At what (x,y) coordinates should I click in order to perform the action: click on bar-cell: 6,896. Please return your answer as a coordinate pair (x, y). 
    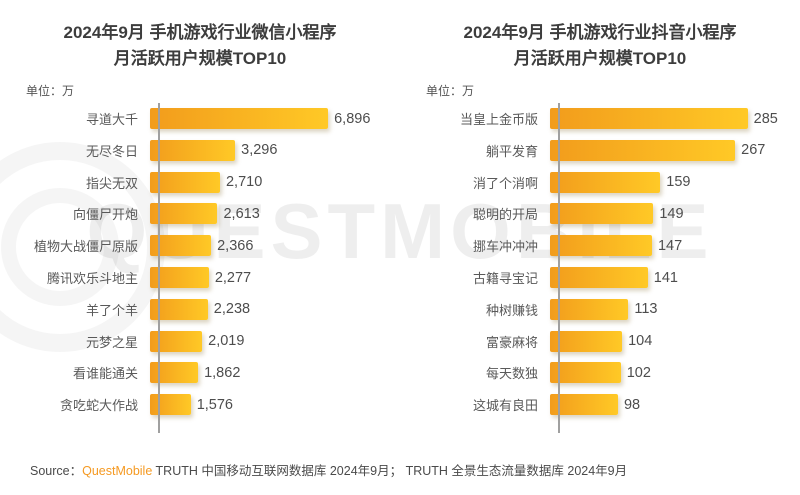
    Looking at the image, I should click on (271, 119).